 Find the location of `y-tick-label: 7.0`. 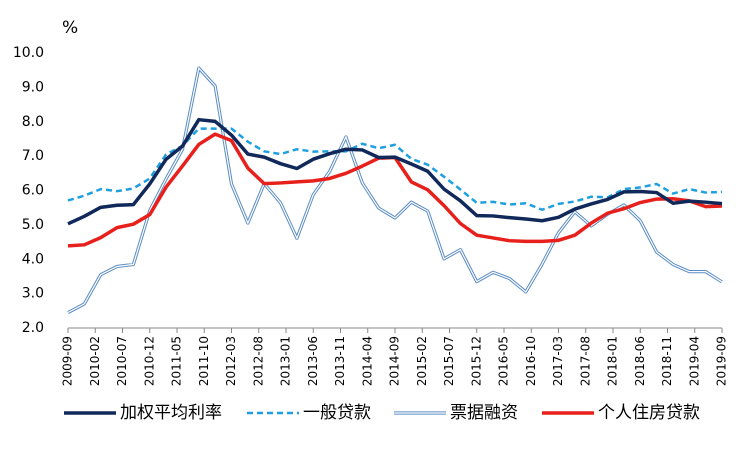

y-tick-label: 7.0 is located at coordinates (33, 156).